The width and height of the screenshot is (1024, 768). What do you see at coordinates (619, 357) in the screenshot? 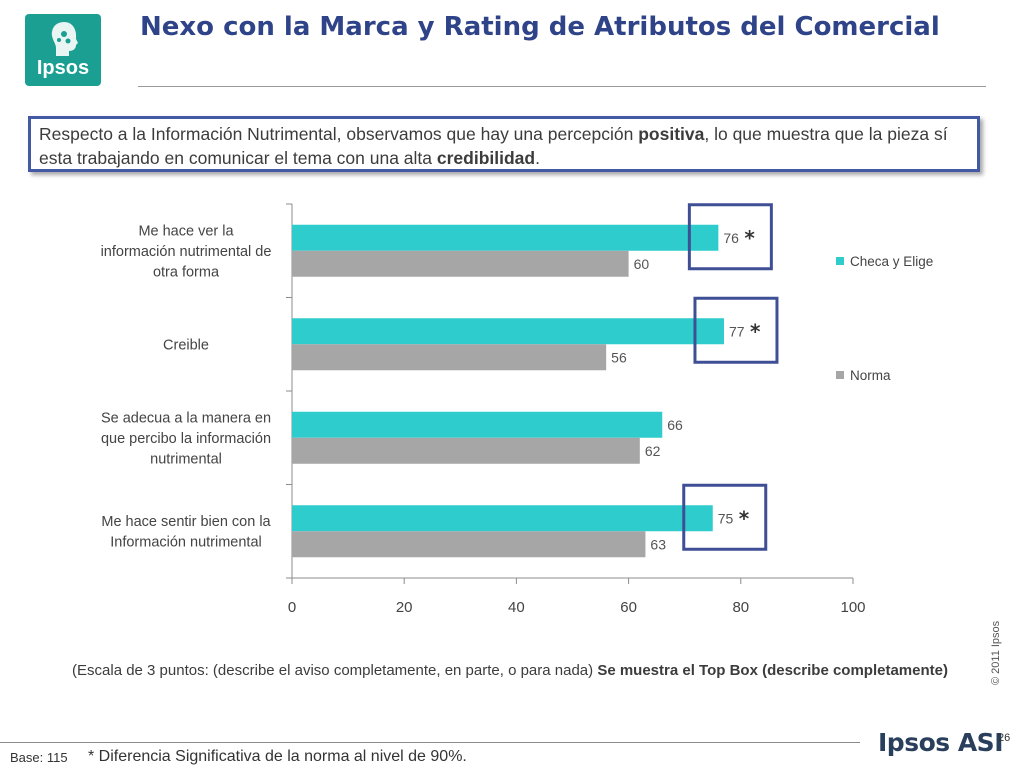
I see `data-label-norma: 56` at bounding box center [619, 357].